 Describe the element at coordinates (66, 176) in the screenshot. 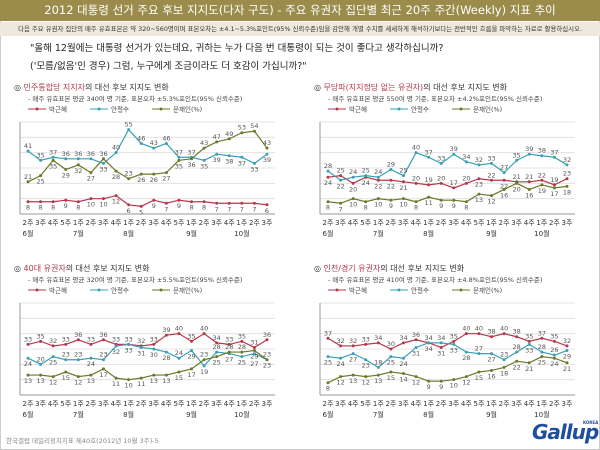

I see `data-label: 29` at that location.